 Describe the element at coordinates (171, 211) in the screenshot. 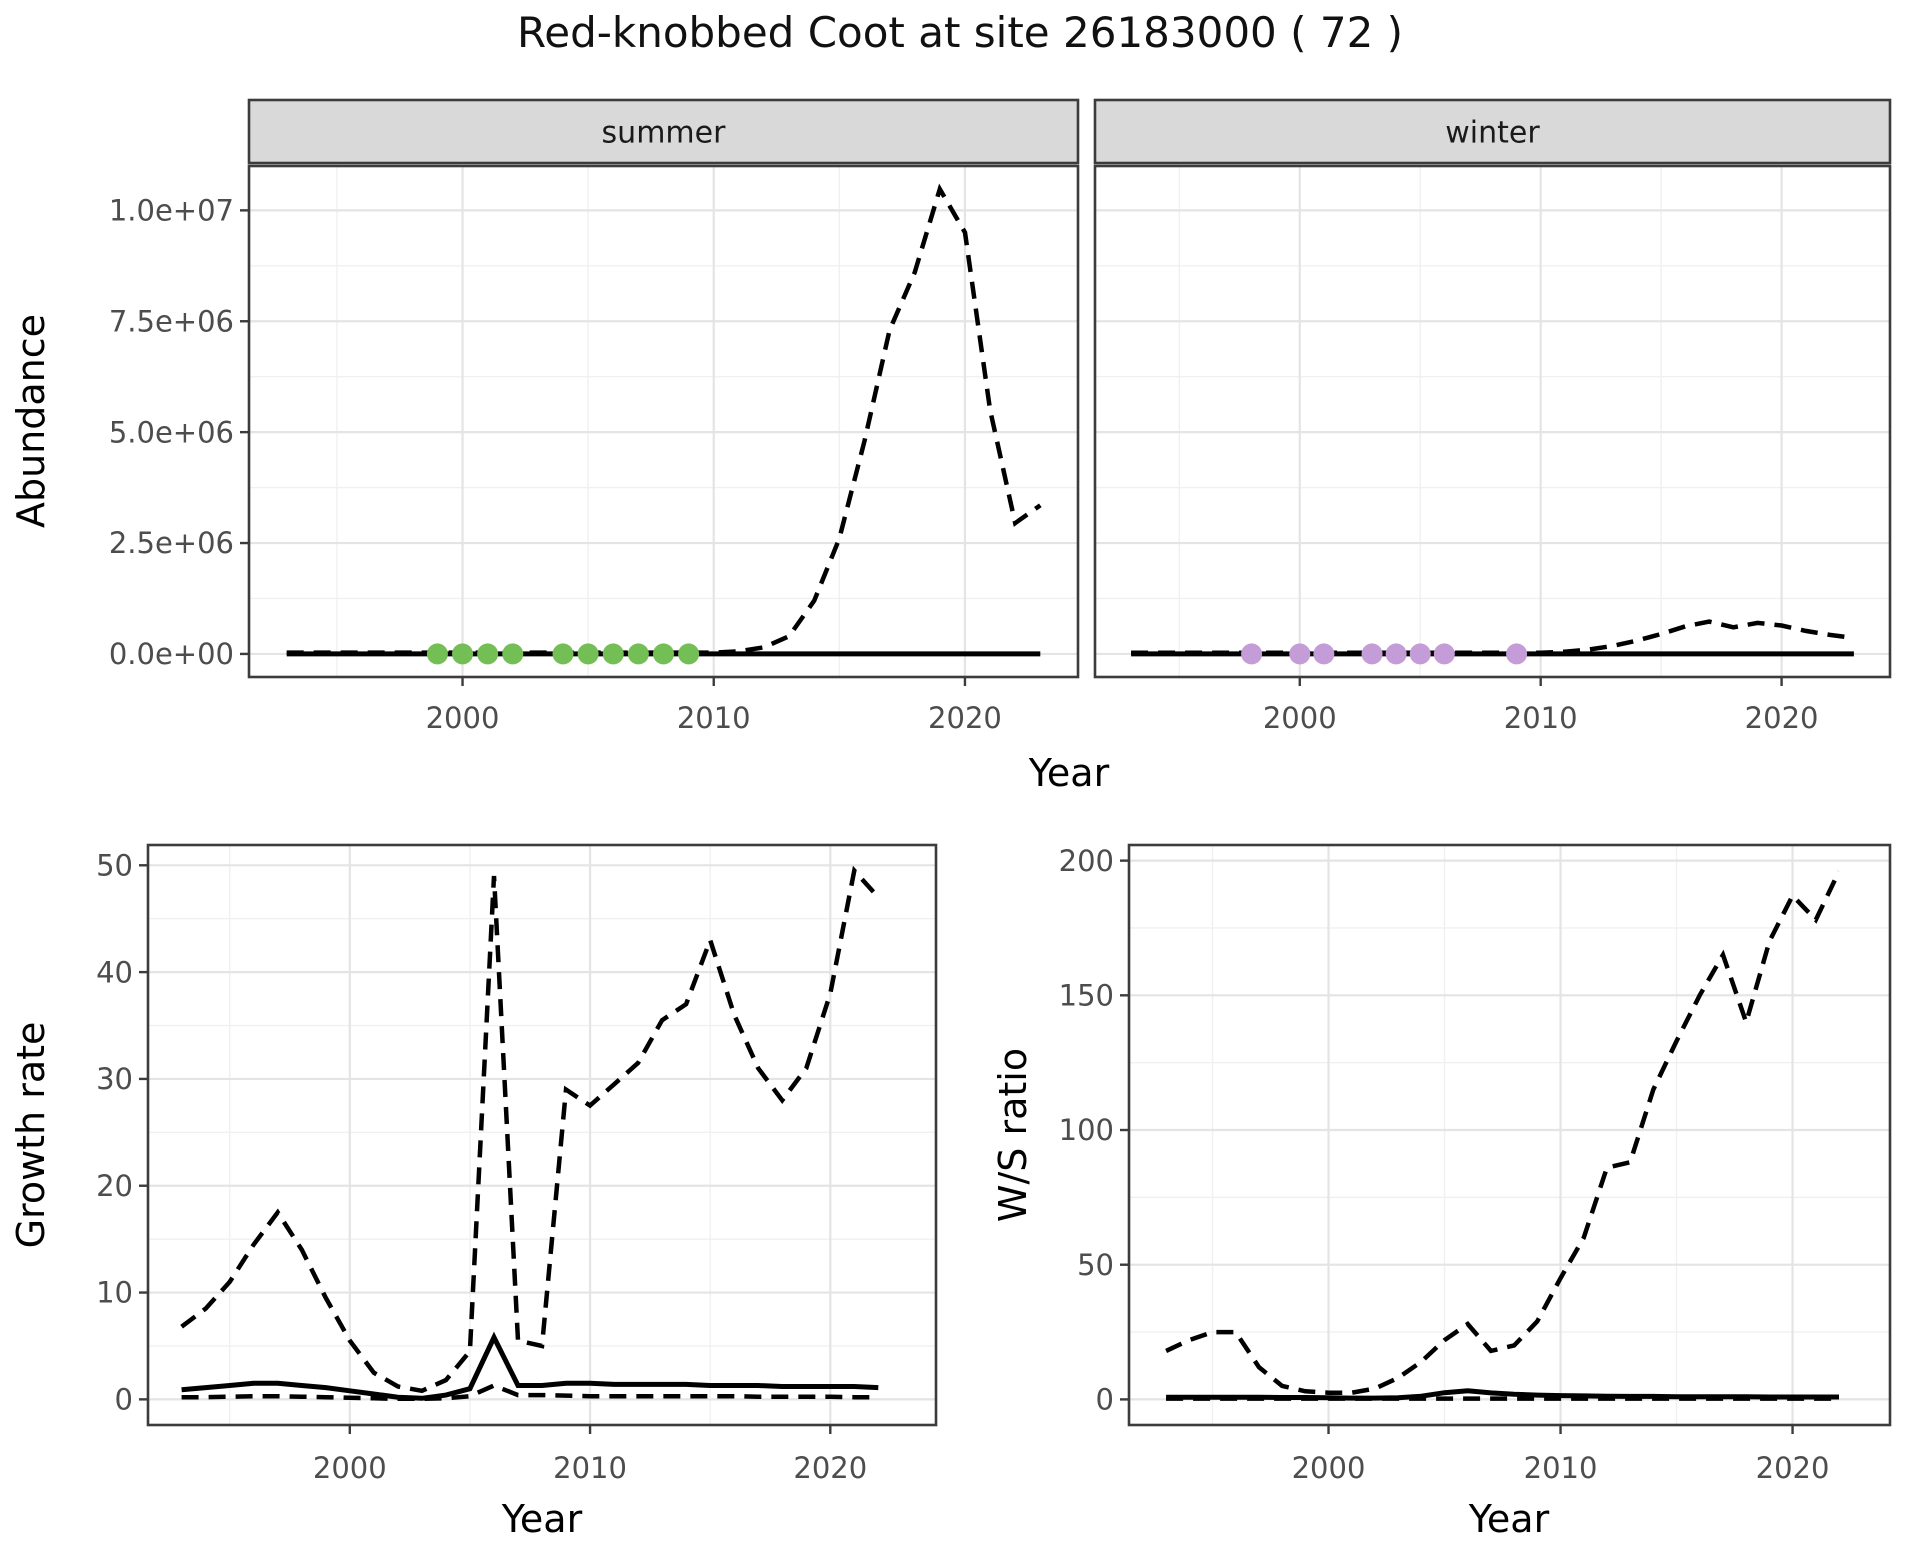

I see `y-tick-label: 1.0e+07` at that location.